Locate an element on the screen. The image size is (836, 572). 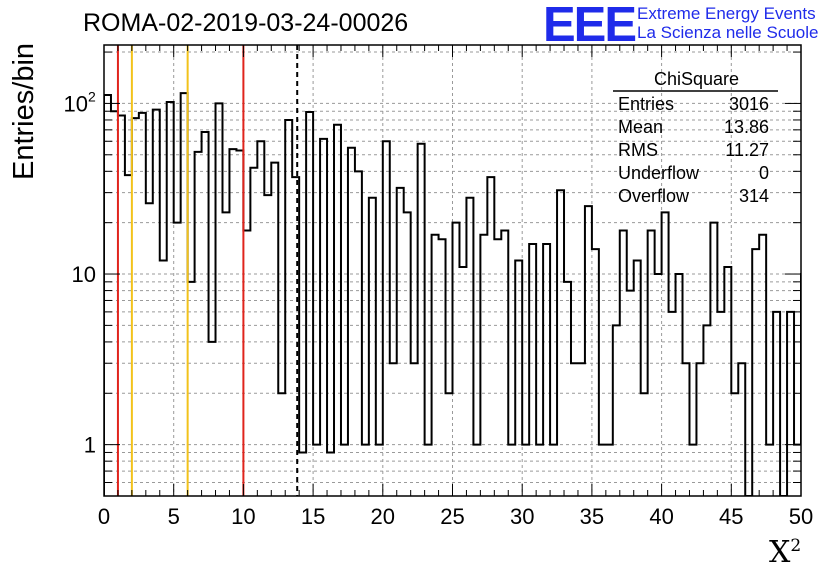
stats-value: 13.86 is located at coordinates (746, 127).